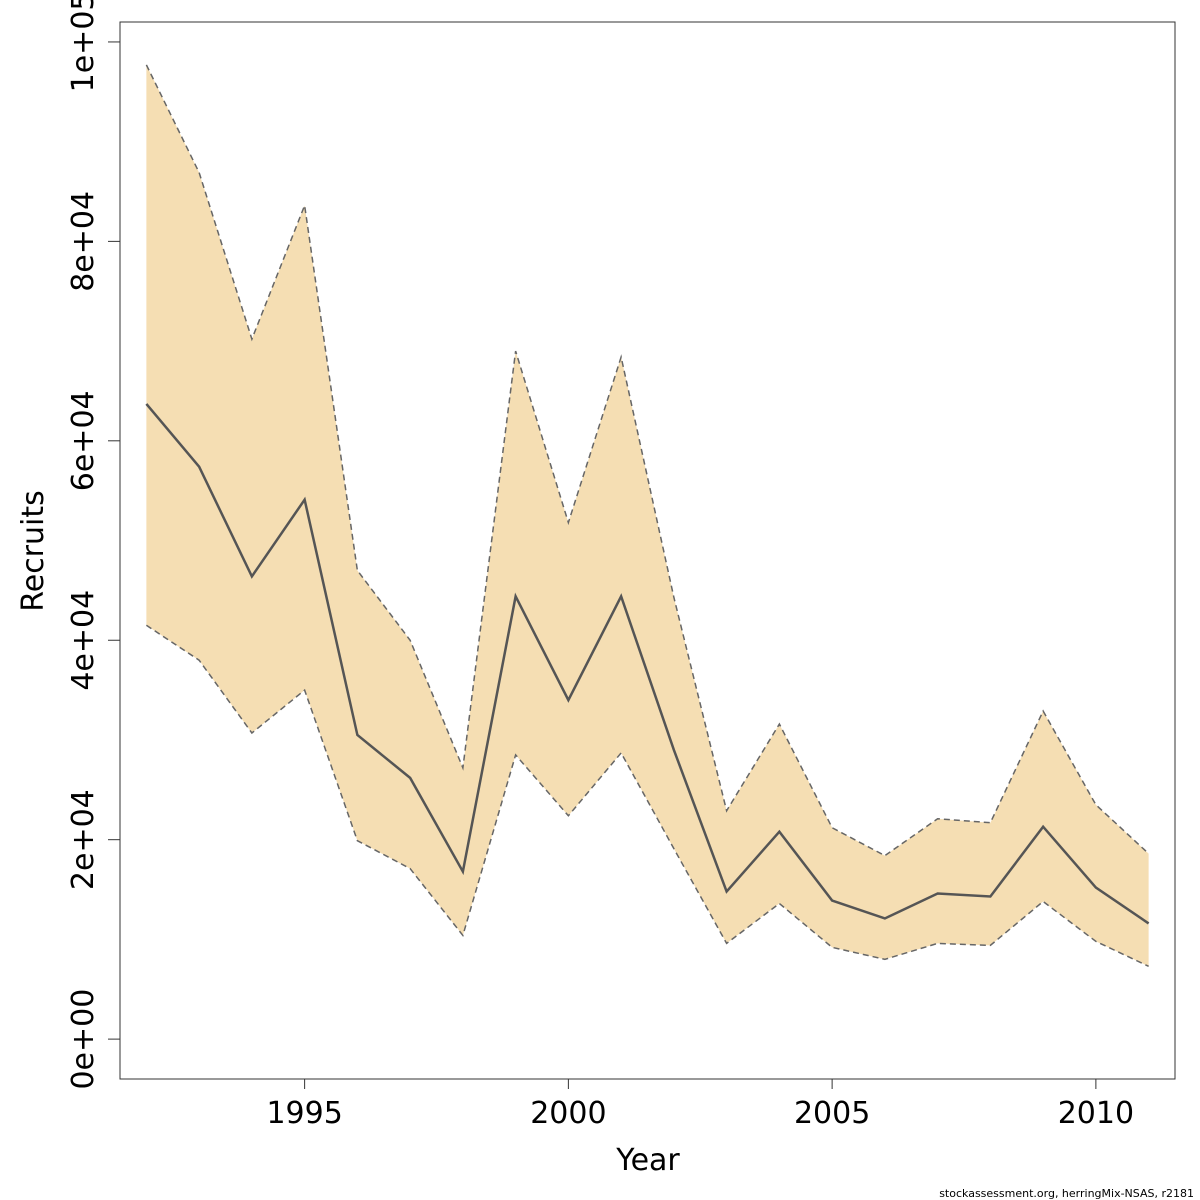 Image resolution: width=1200 pixels, height=1200 pixels. Describe the element at coordinates (83, 1039) in the screenshot. I see `y-tick-label: 0e+00` at that location.